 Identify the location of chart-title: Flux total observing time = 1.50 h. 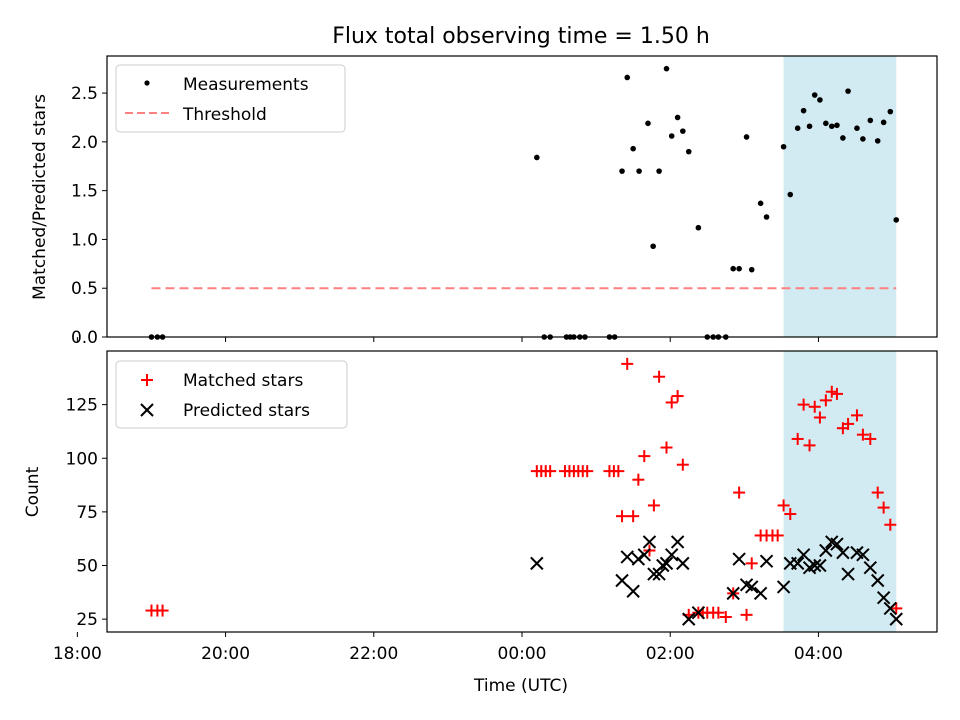
(521, 36).